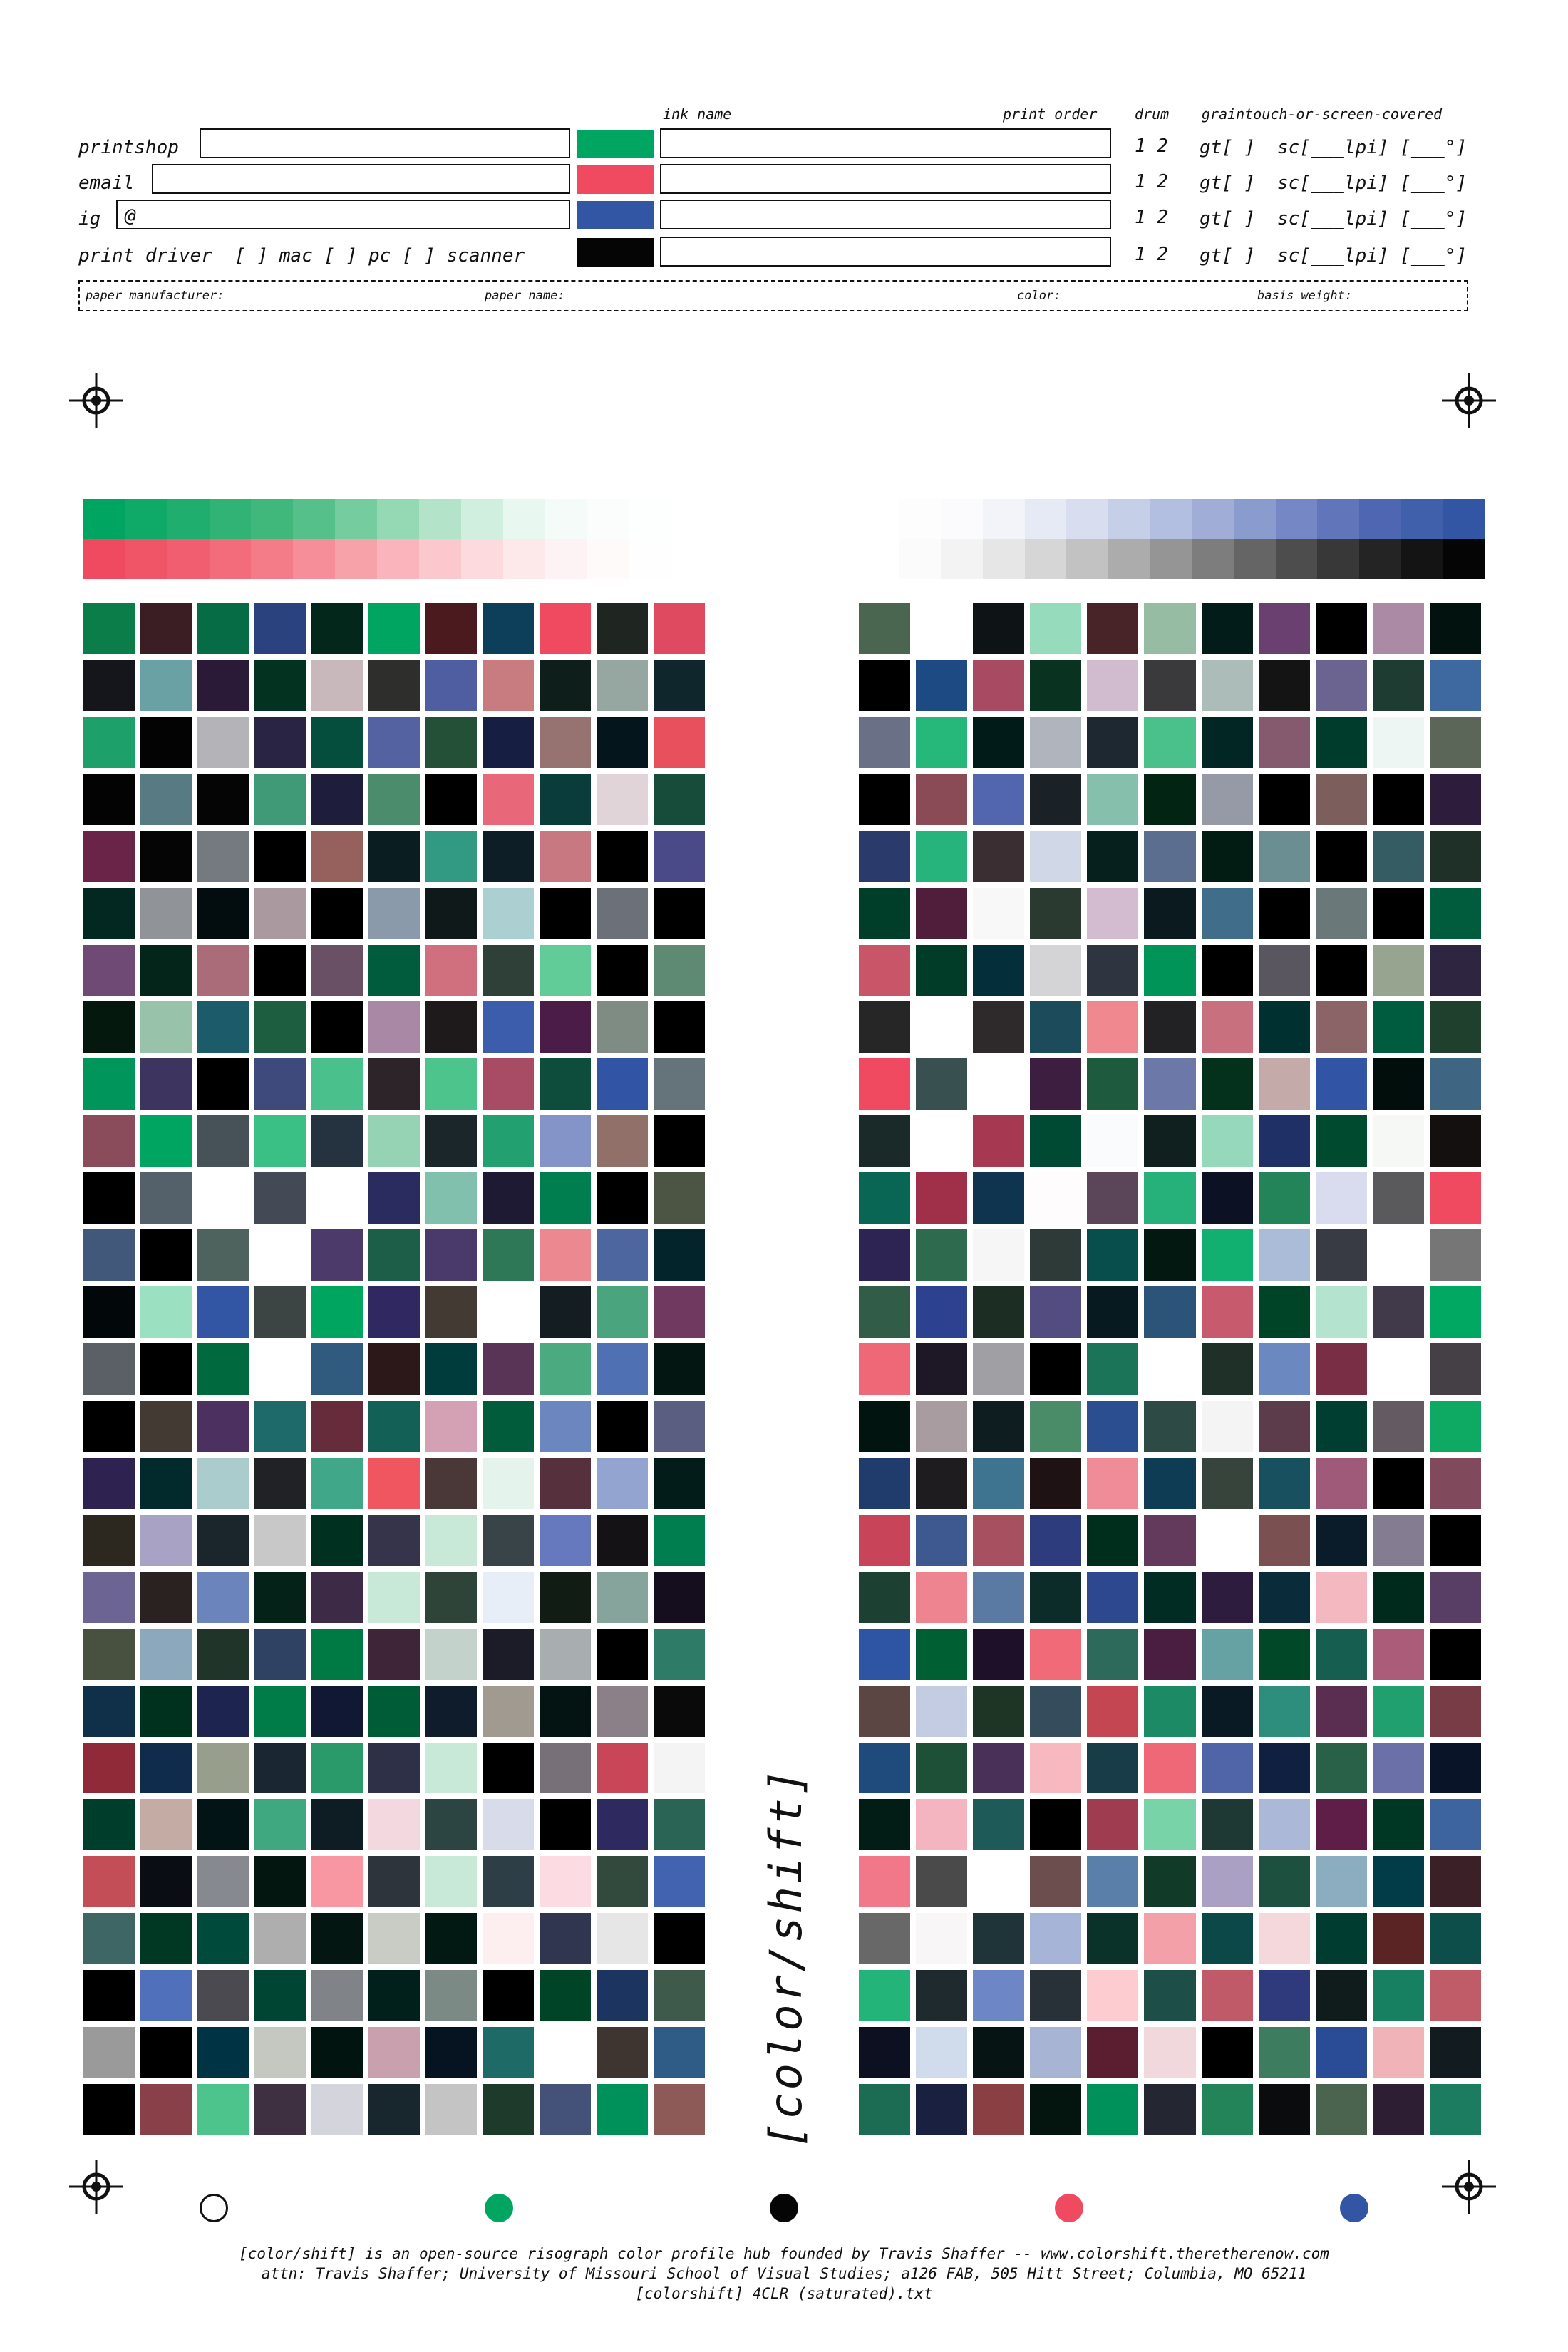 The height and width of the screenshot is (2352, 1568). I want to click on printshop-input, so click(385, 143).